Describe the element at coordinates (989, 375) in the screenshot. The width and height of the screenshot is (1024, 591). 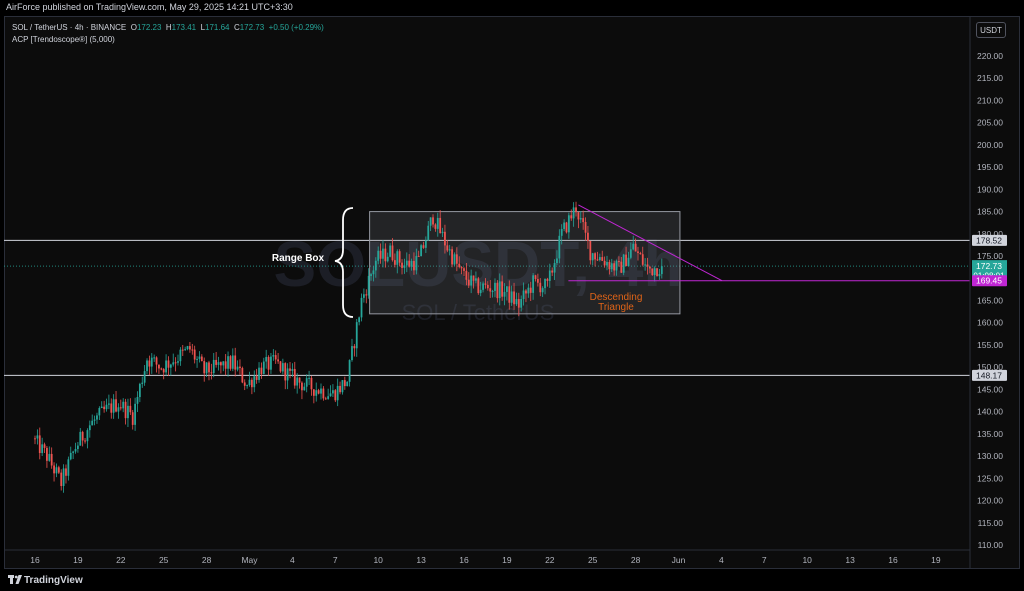
I see `level-tag-text: 148.17` at that location.